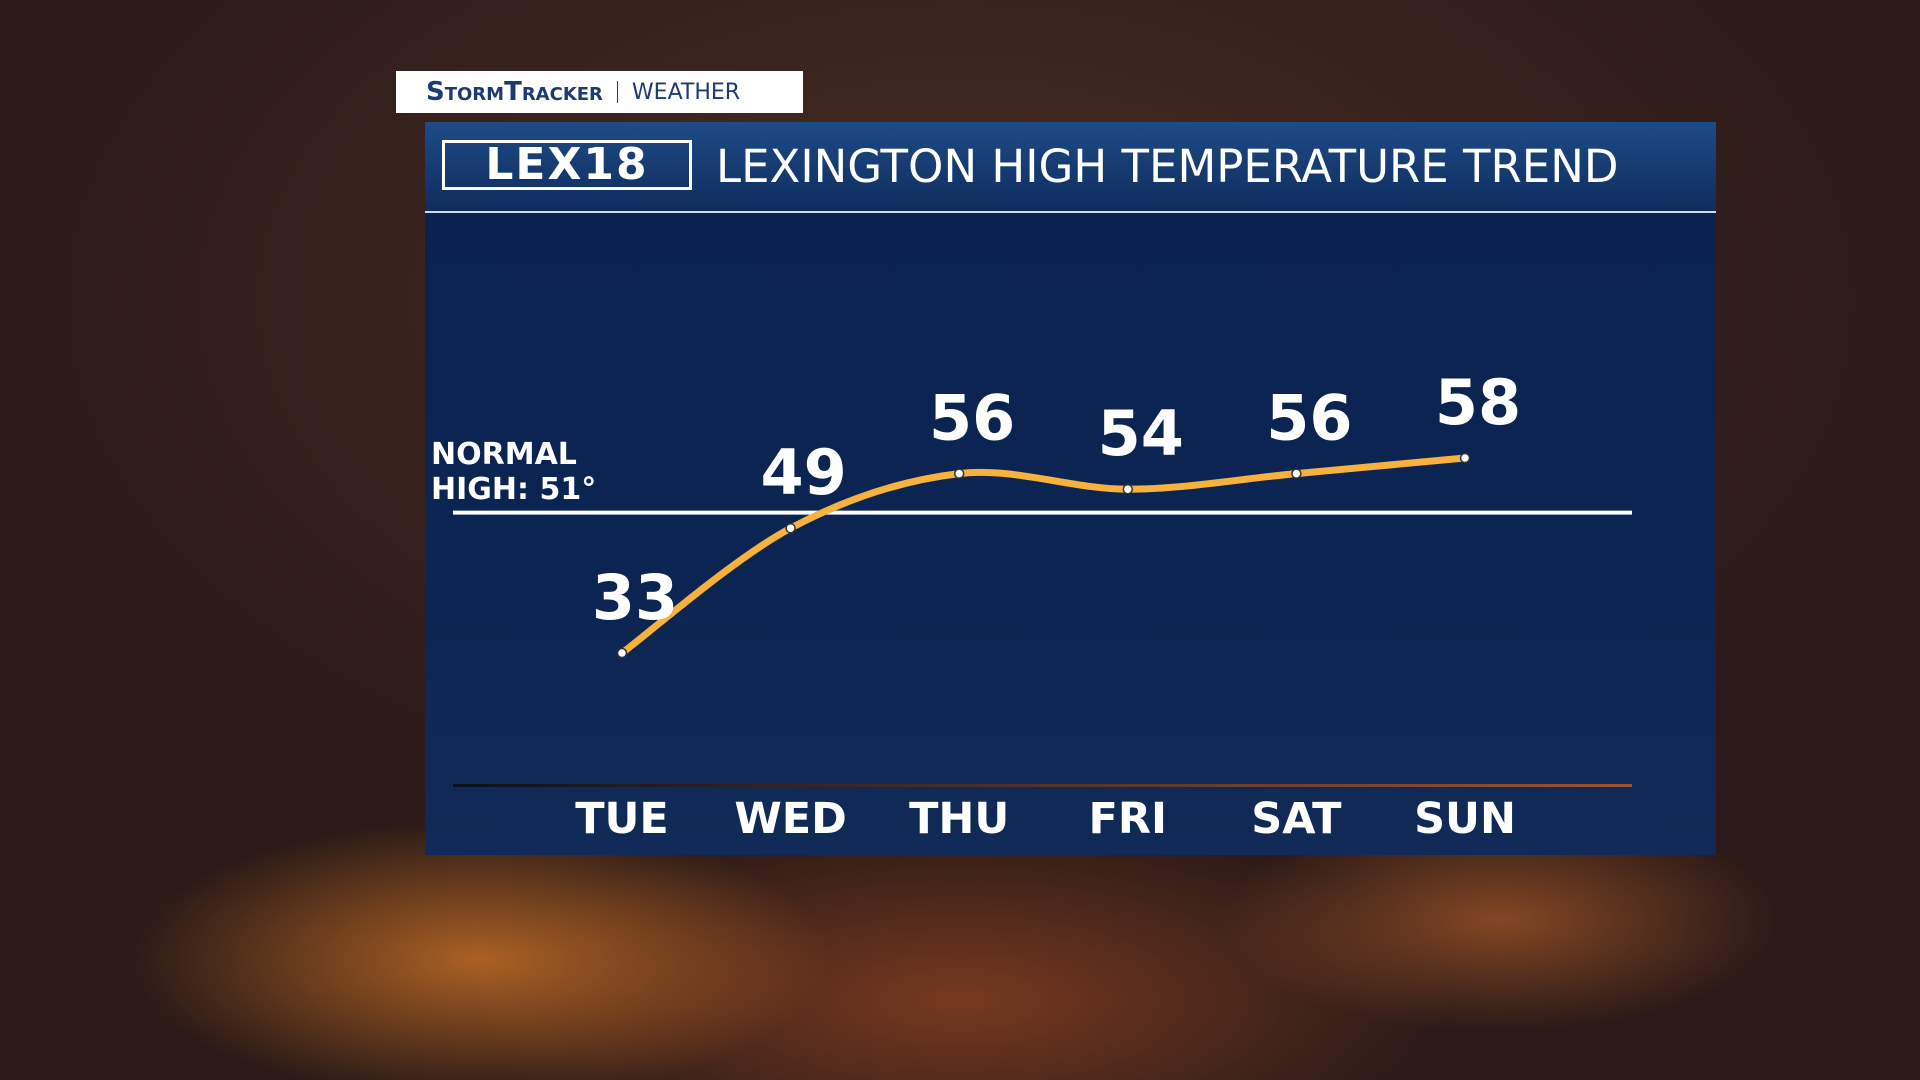 The image size is (1920, 1080). Describe the element at coordinates (1296, 819) in the screenshot. I see `x-tick-label: SAT` at that location.